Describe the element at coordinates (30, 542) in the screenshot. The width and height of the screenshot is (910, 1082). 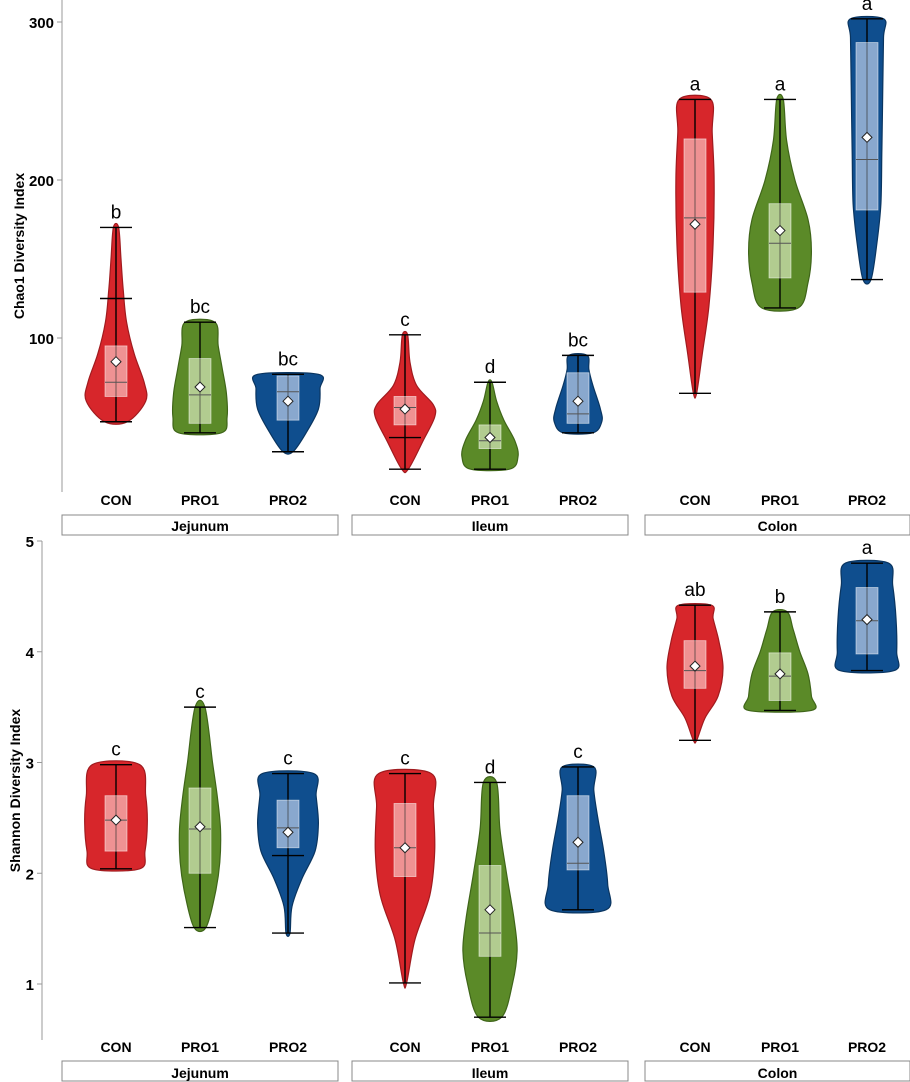
I see `y-tick-label: 5` at that location.